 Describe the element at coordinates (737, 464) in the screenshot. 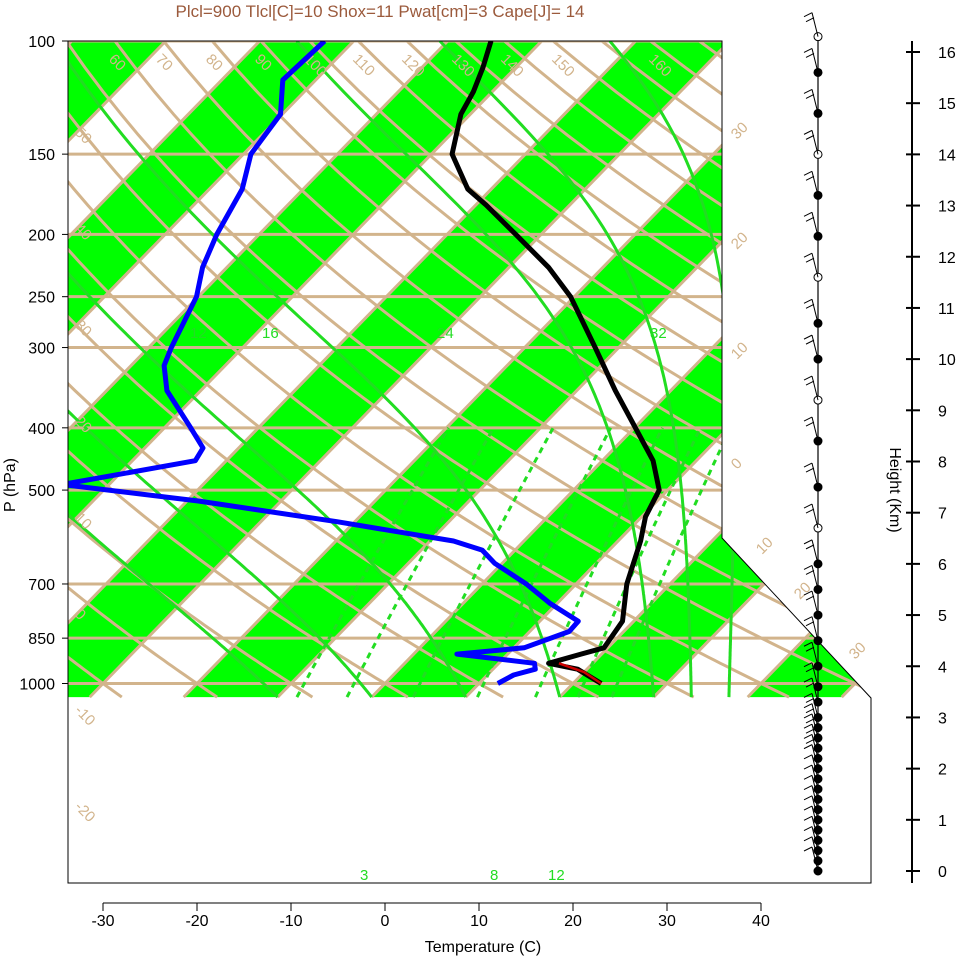

I see `moist-adiabat-label: 0` at that location.